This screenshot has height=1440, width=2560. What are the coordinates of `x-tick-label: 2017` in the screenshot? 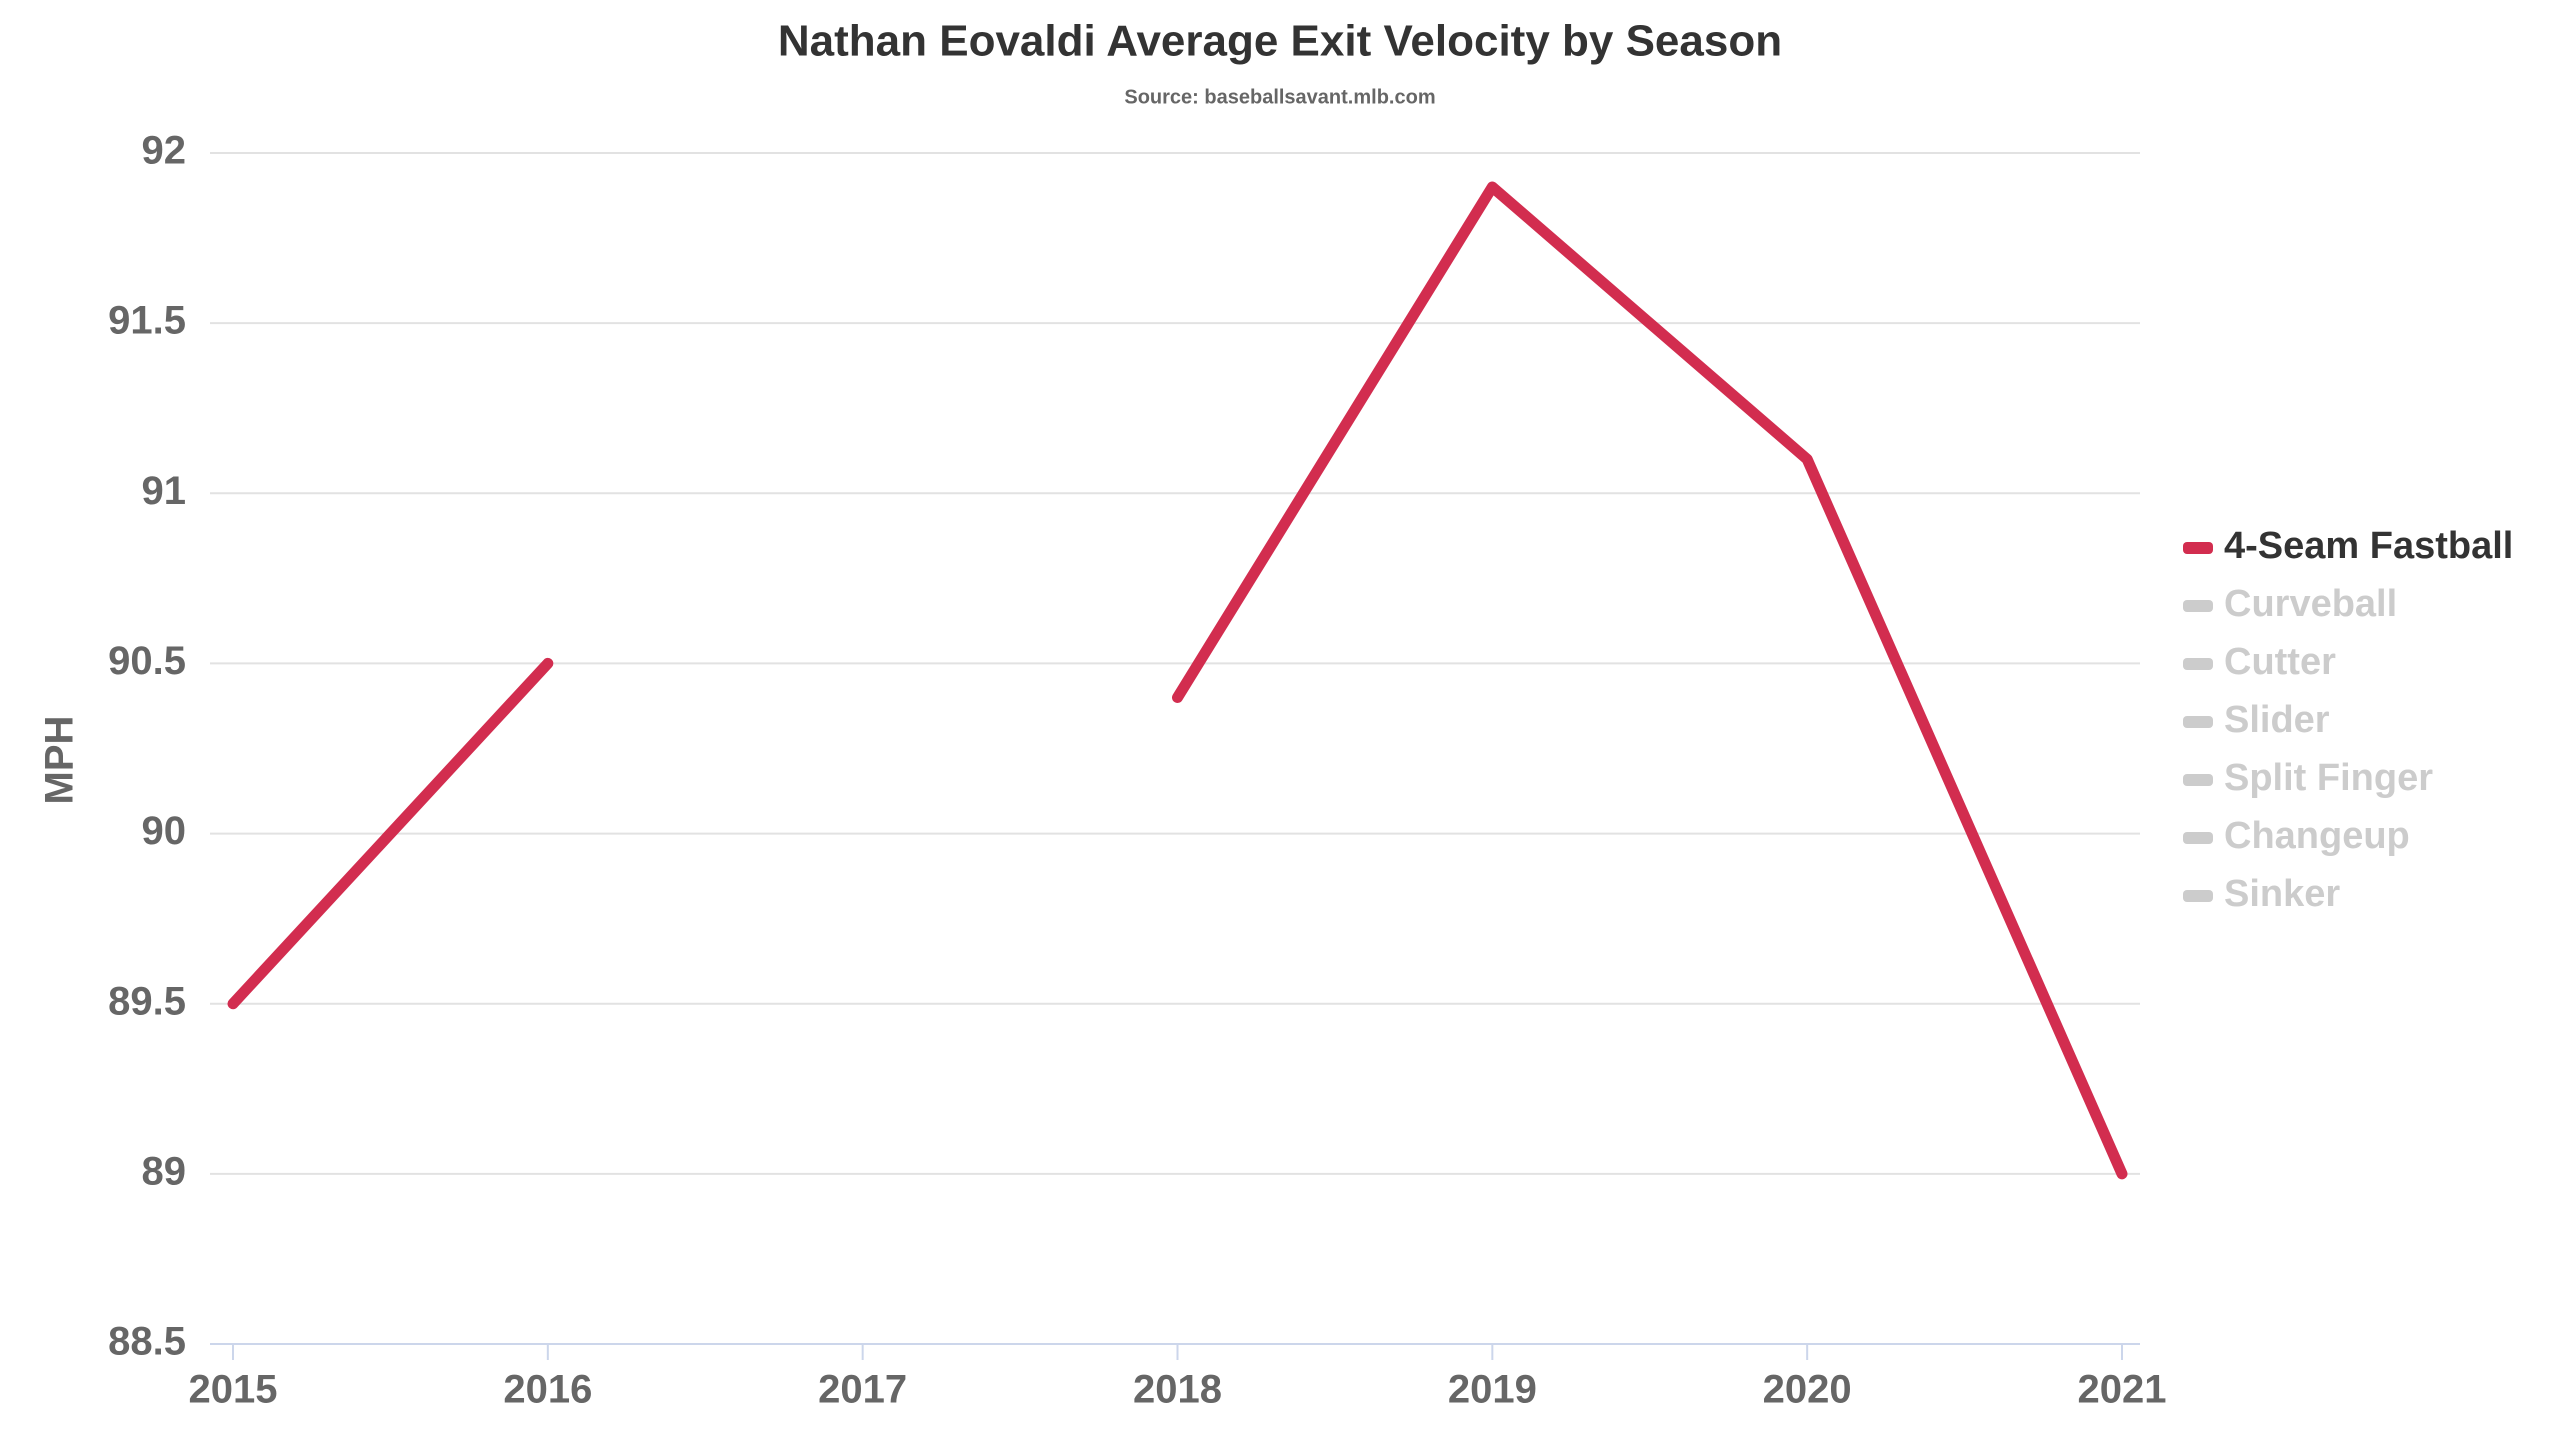 It's located at (862, 1390).